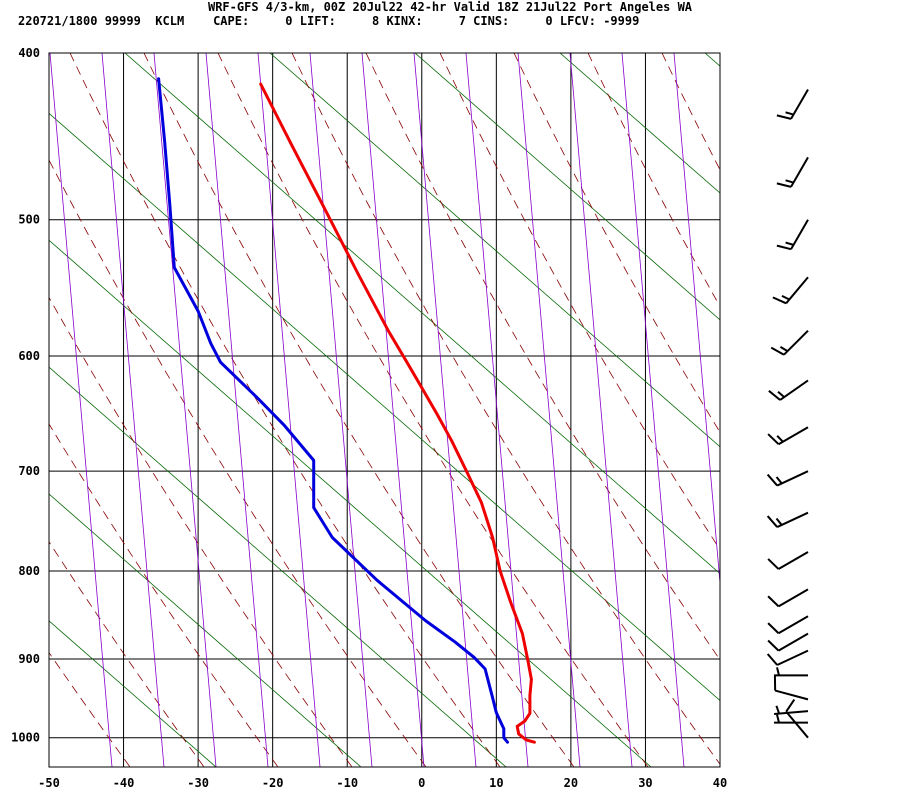  What do you see at coordinates (496, 783) in the screenshot?
I see `x-tick-label: 10` at bounding box center [496, 783].